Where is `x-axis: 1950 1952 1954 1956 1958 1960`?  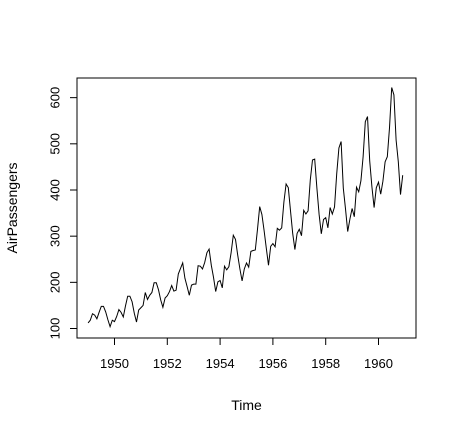 x-axis: 1950 1952 1954 1956 1958 1960 is located at coordinates (246, 354).